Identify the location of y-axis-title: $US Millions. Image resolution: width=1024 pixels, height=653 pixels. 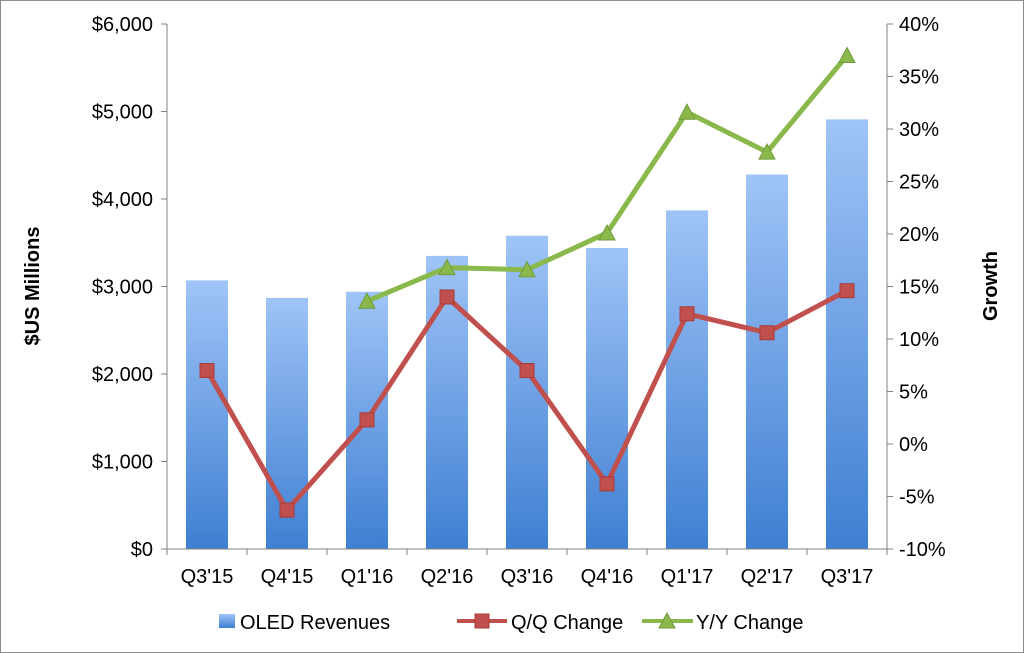
(33, 286).